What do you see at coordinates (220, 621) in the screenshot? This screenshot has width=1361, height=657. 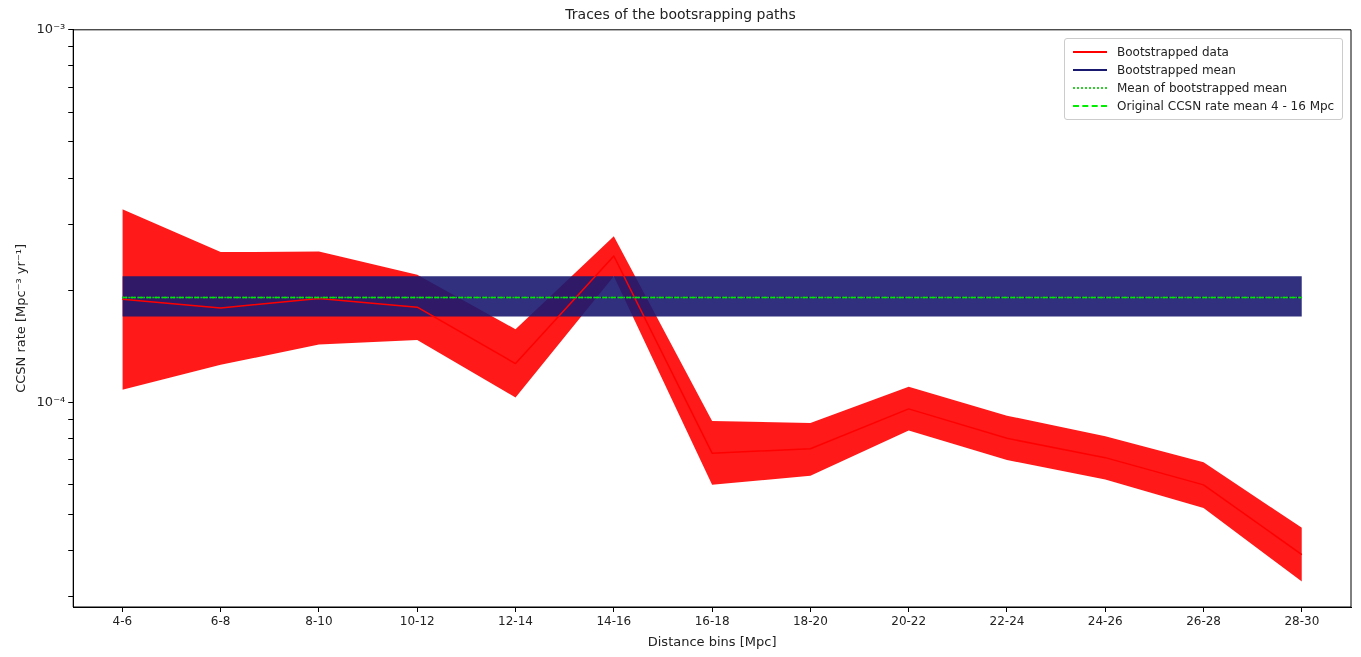 I see `x-tick-label: 6-8` at bounding box center [220, 621].